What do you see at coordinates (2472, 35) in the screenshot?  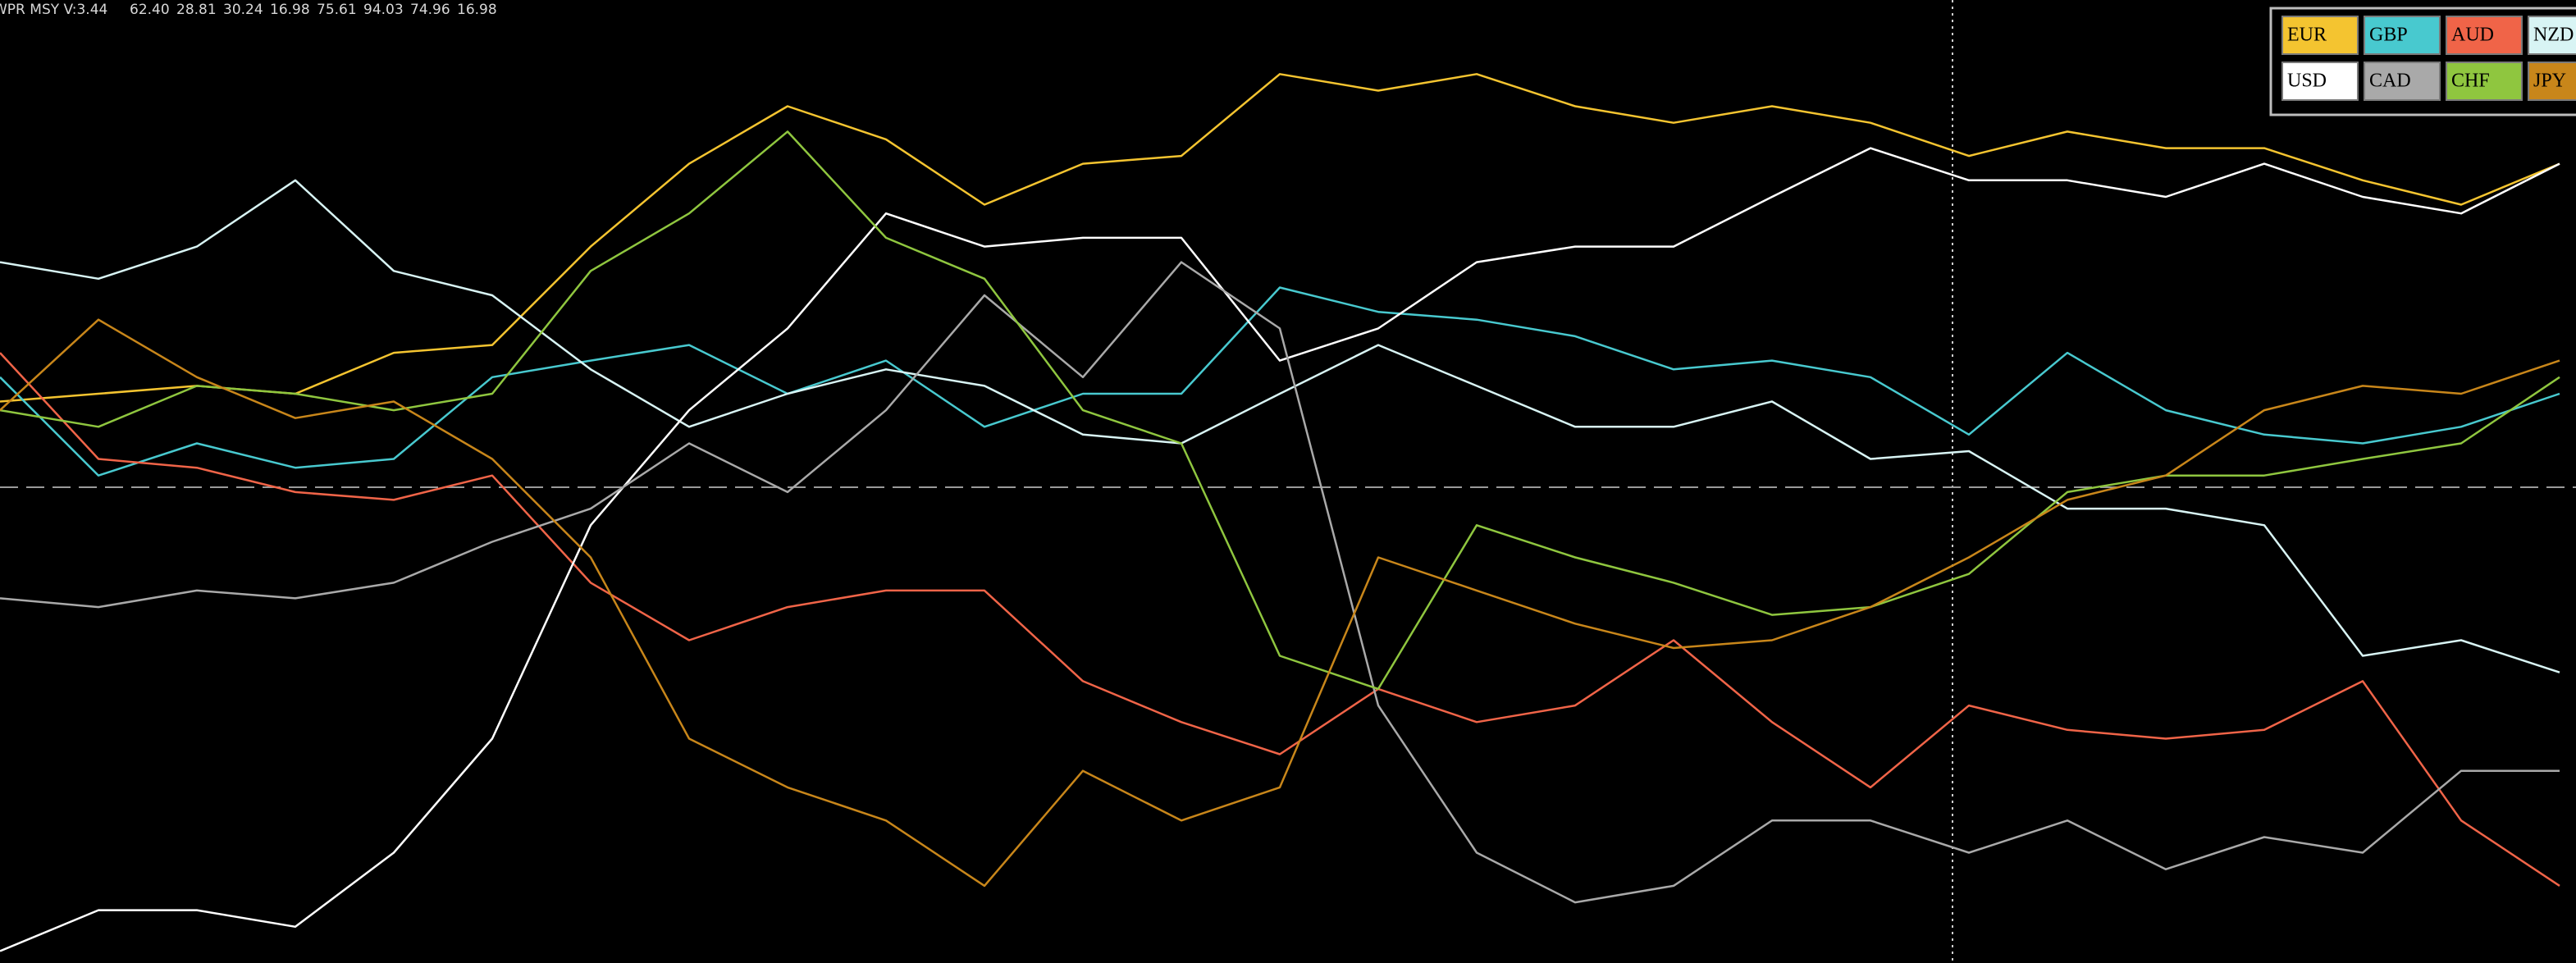 I see `legend-label: AUD` at bounding box center [2472, 35].